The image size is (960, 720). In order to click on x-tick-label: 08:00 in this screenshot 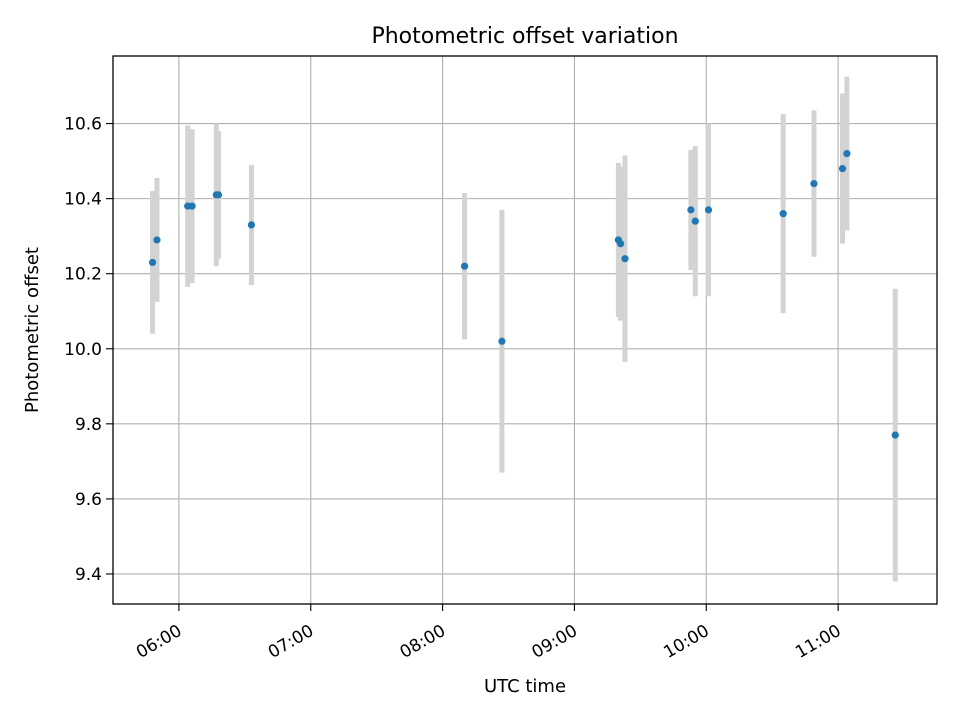, I will do `click(423, 642)`.